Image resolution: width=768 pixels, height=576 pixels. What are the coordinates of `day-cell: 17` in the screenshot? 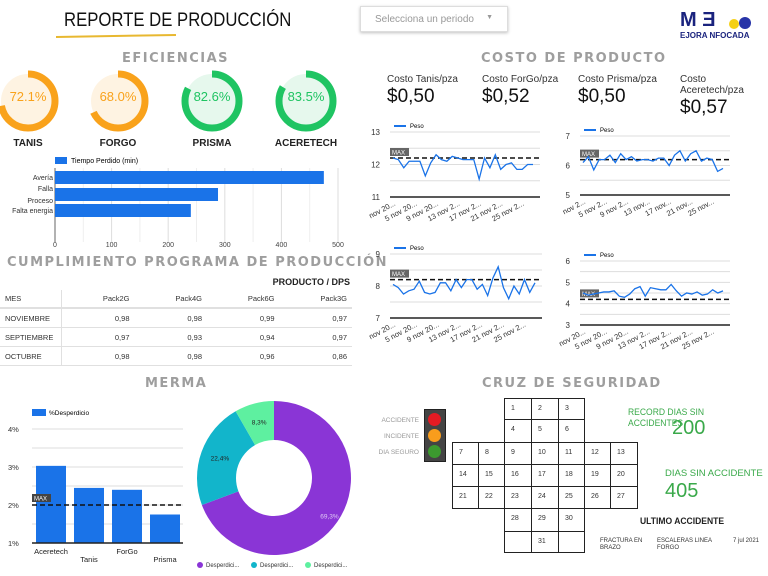 It's located at (545, 475).